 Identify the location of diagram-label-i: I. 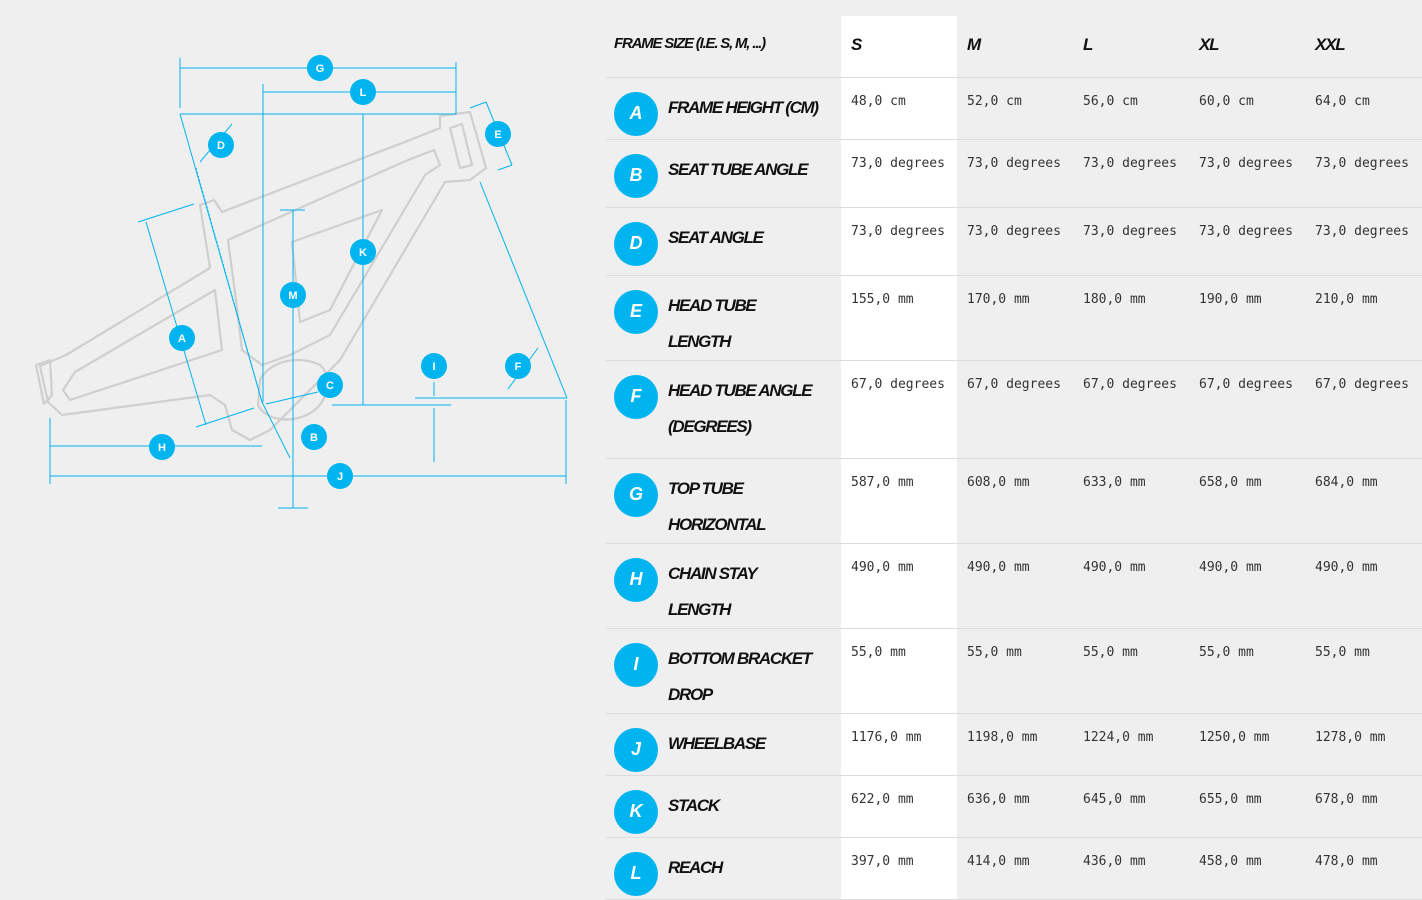
(434, 366).